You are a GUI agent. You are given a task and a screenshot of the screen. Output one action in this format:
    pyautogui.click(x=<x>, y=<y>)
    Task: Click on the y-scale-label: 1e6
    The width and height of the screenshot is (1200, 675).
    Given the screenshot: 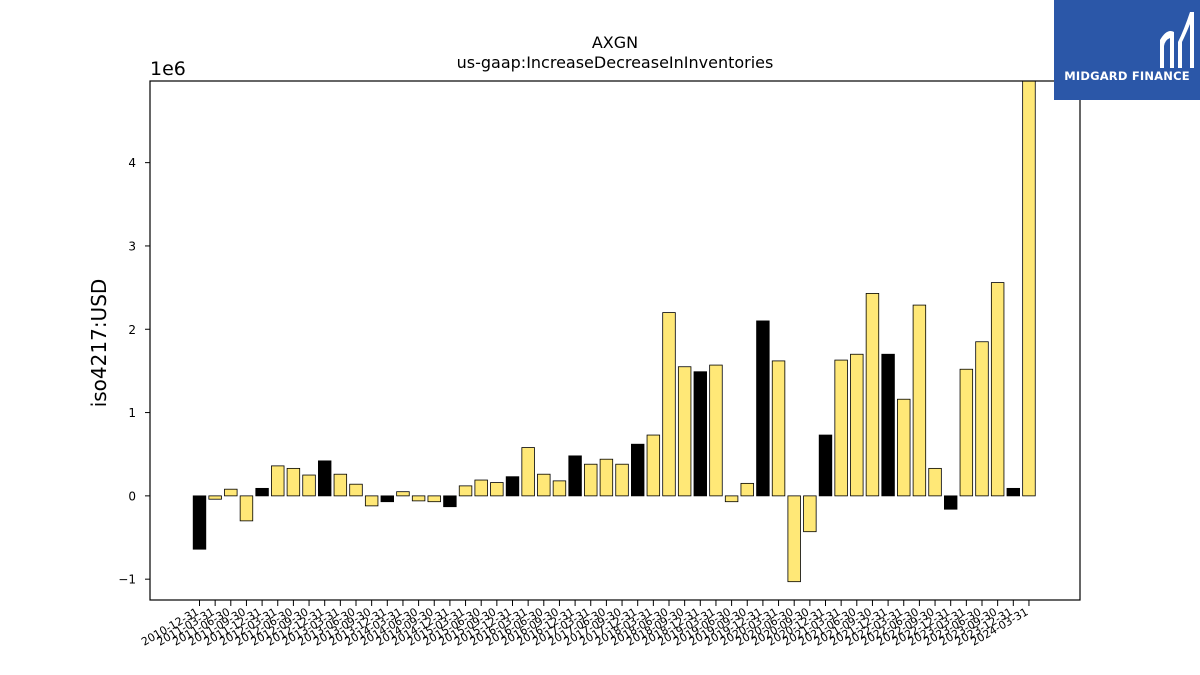 What is the action you would take?
    pyautogui.click(x=168, y=69)
    